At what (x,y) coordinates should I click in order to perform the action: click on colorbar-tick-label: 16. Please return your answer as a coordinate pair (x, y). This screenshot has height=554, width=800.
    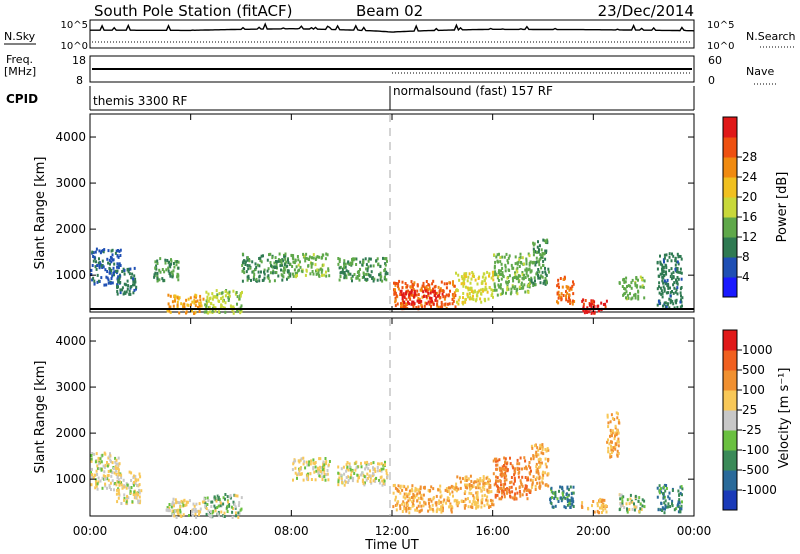
    Looking at the image, I should click on (749, 217).